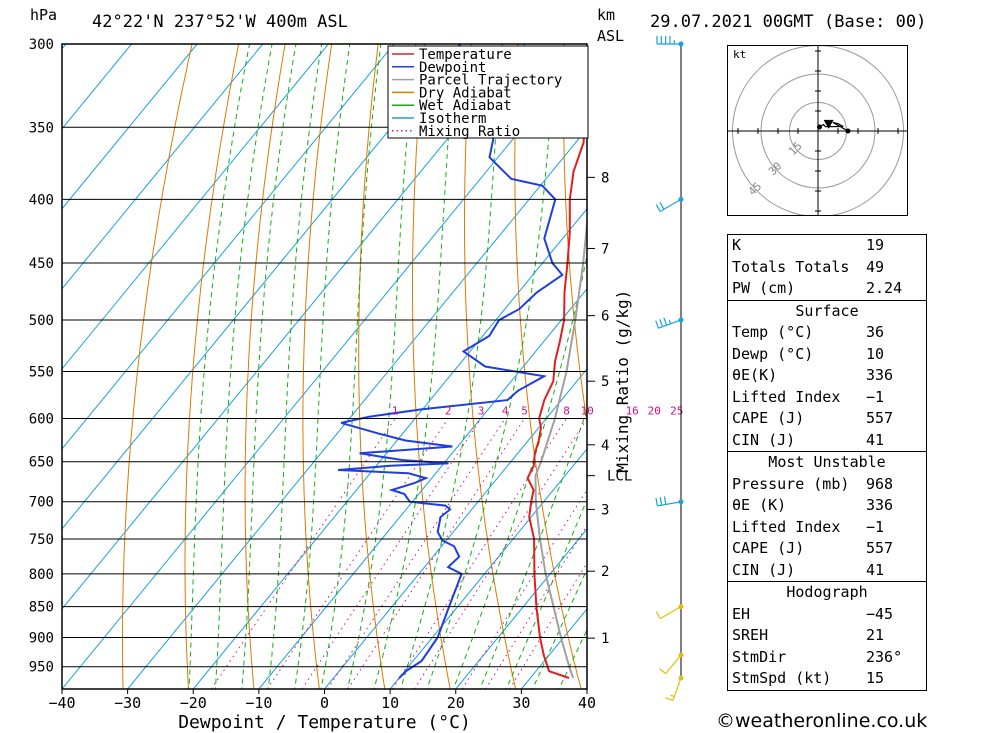 This screenshot has width=1000, height=733. What do you see at coordinates (395, 410) in the screenshot?
I see `mixing-ratio-label: 1` at bounding box center [395, 410].